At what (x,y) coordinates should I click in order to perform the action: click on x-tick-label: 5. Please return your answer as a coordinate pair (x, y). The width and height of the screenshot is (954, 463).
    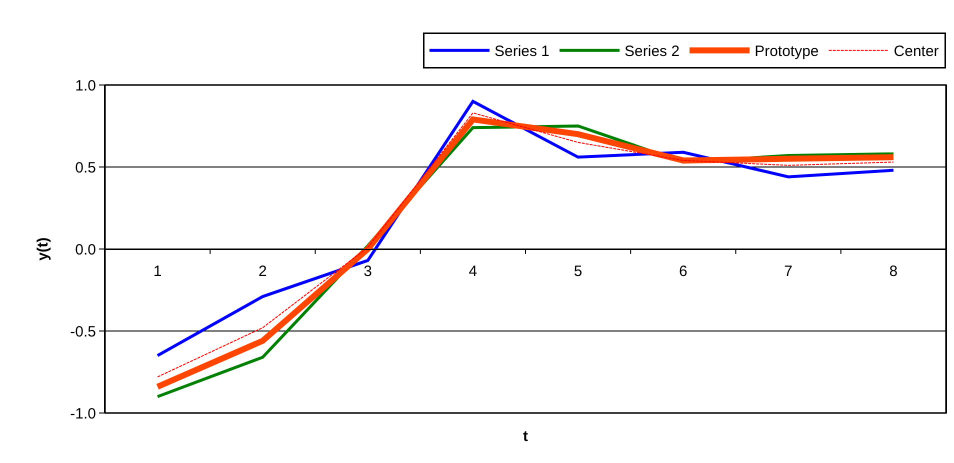
    Looking at the image, I should click on (578, 271).